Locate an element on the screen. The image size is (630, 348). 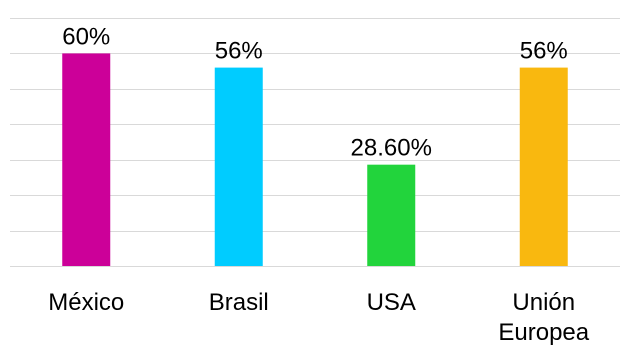
category-label-2: Brasil is located at coordinates (239, 302).